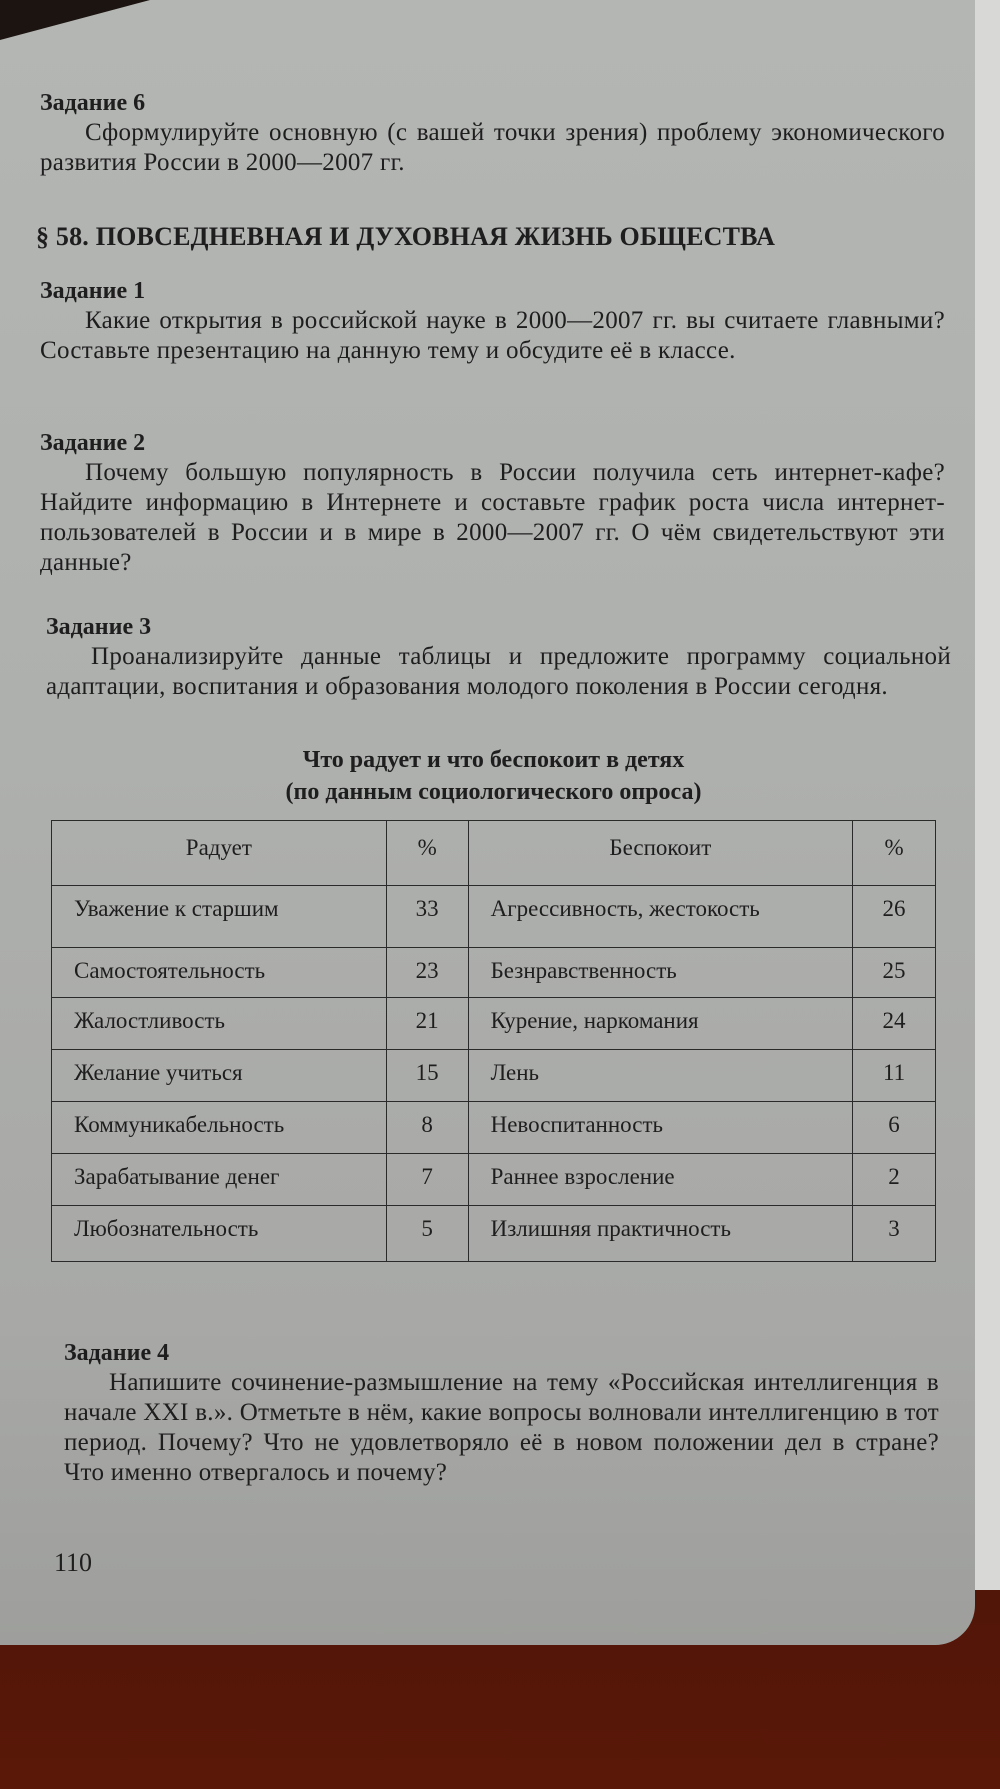  Describe the element at coordinates (93, 443) in the screenshot. I see `task-heading: Задание 2` at that location.